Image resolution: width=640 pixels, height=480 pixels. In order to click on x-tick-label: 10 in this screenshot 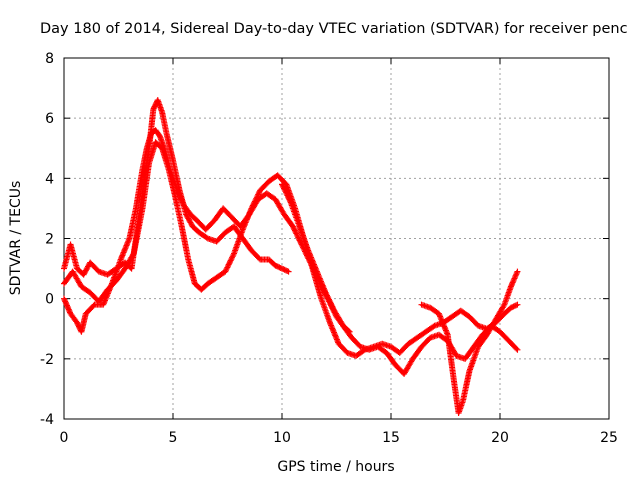, I will do `click(282, 438)`.